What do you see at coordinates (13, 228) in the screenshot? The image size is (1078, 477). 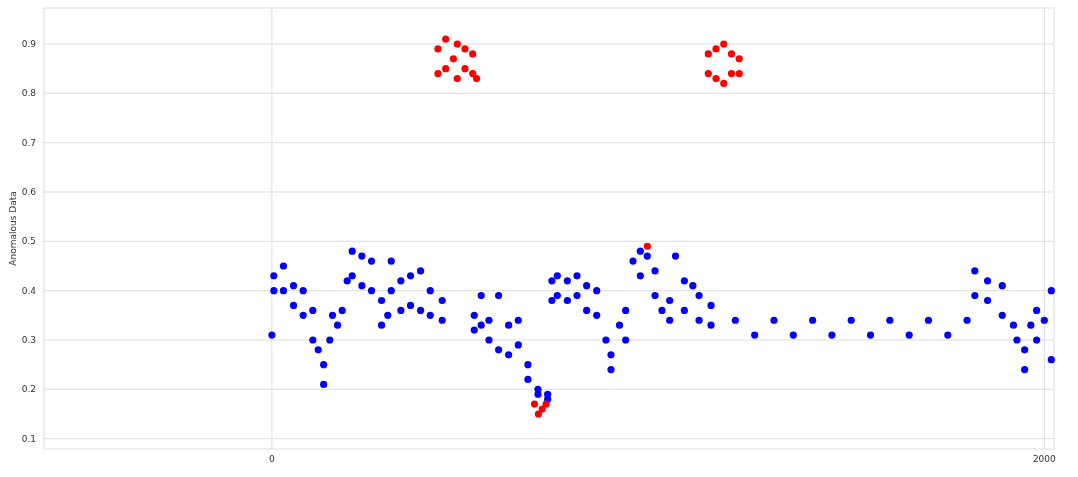 I see `y-axis-title: Anomalous Data` at bounding box center [13, 228].